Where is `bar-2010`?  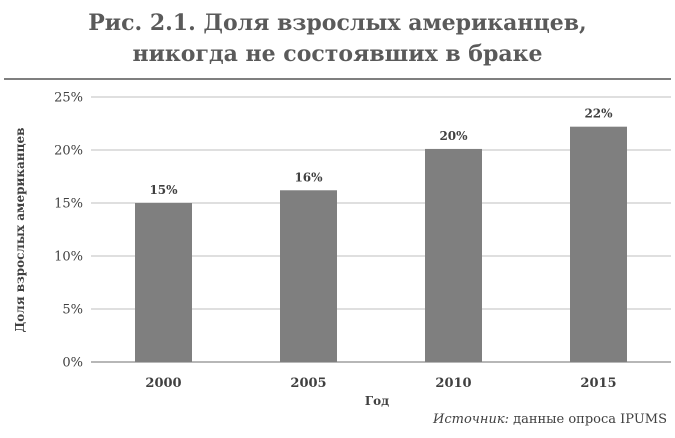 bar-2010 is located at coordinates (453, 255).